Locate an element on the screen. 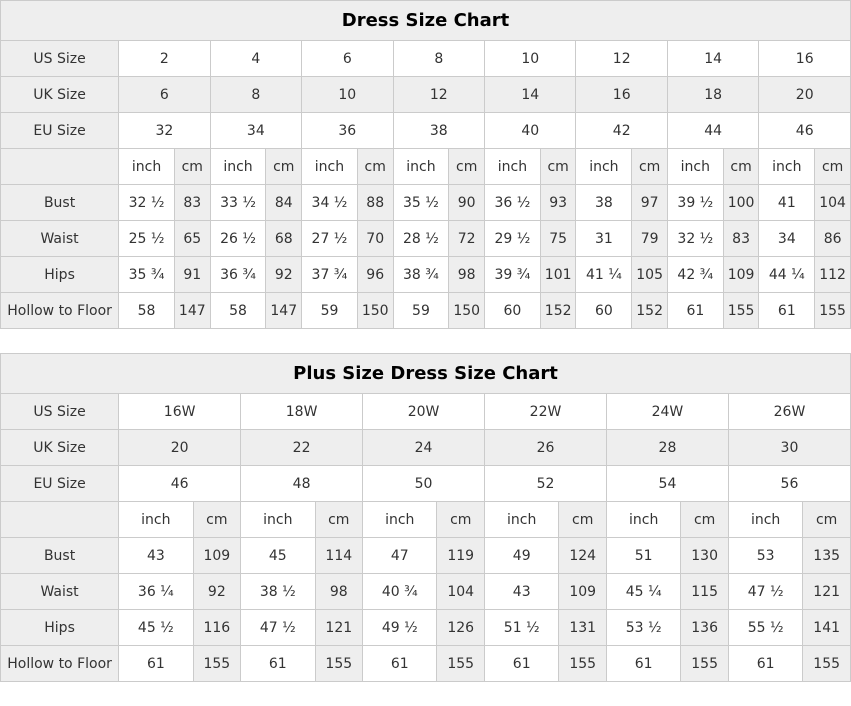 The width and height of the screenshot is (851, 706). measurement-inch-cell: 45 ¼ is located at coordinates (643, 591).